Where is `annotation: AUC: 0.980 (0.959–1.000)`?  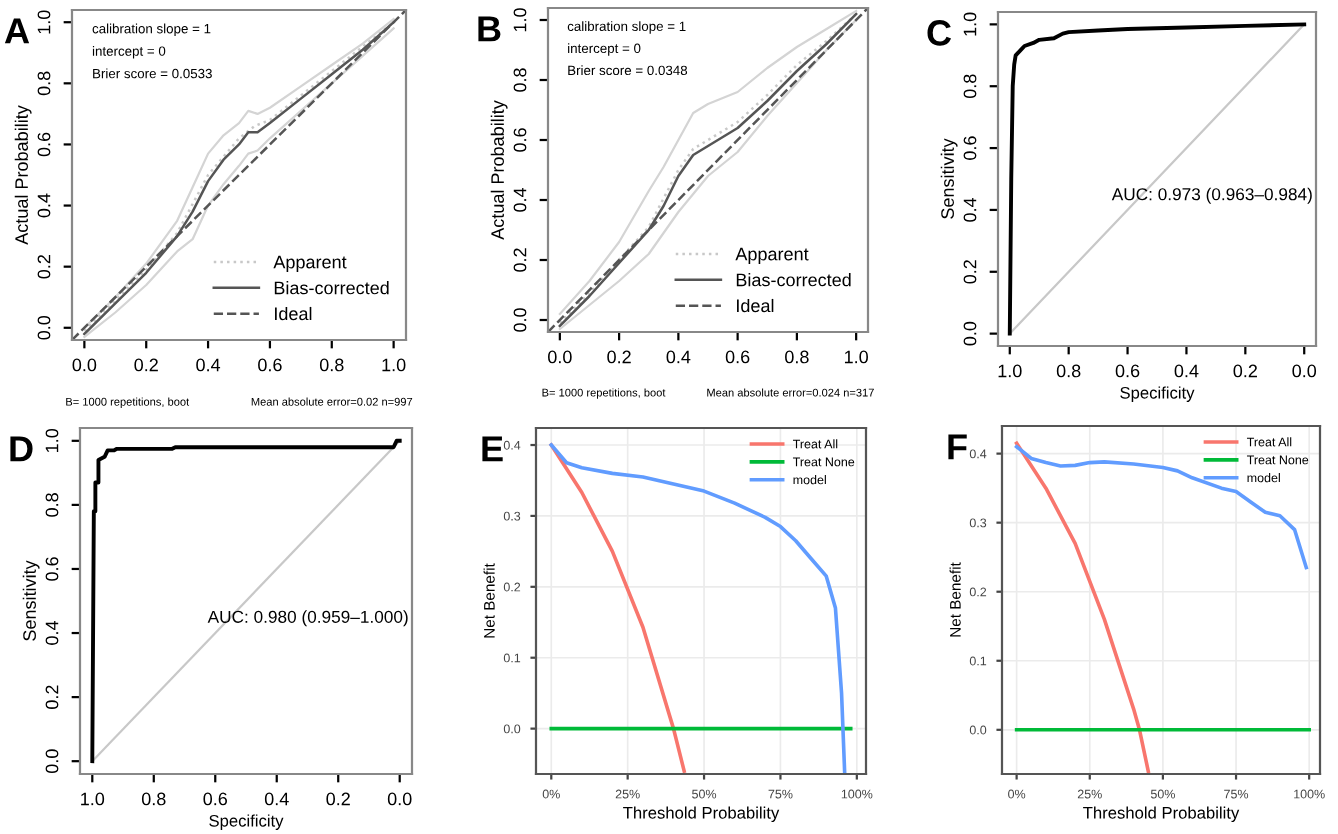
annotation: AUC: 0.980 (0.959–1.000) is located at coordinates (307, 618).